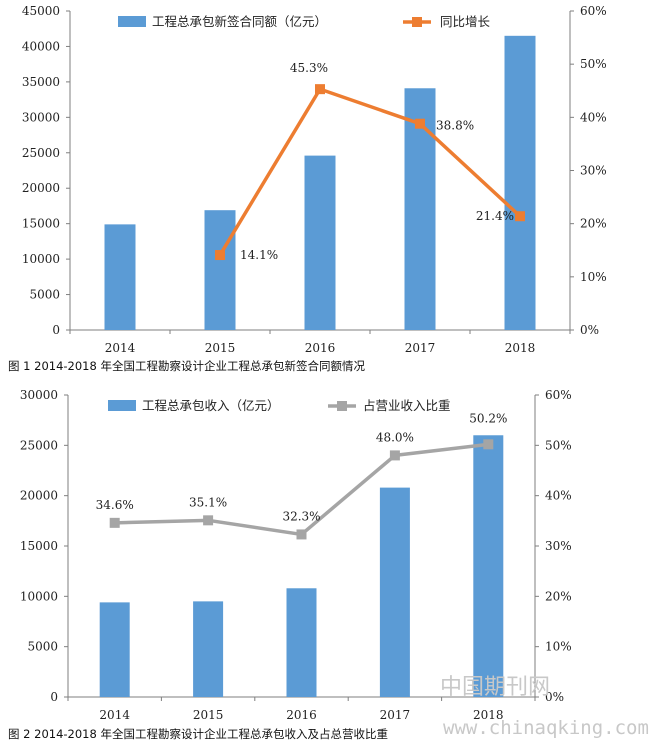 This screenshot has width=667, height=744. I want to click on data-label: 21.4%, so click(495, 216).